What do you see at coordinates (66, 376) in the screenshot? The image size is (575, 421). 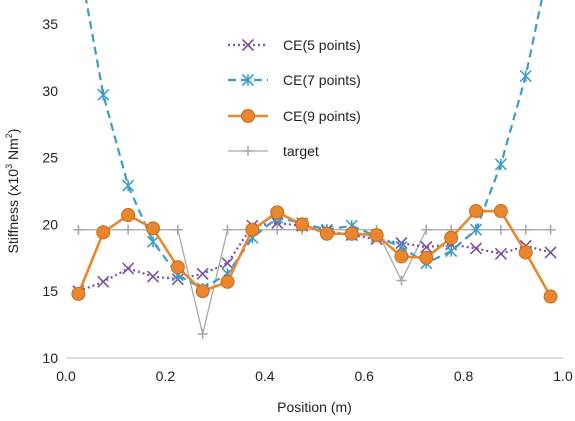 I see `x-tick-label: 0.0` at bounding box center [66, 376].